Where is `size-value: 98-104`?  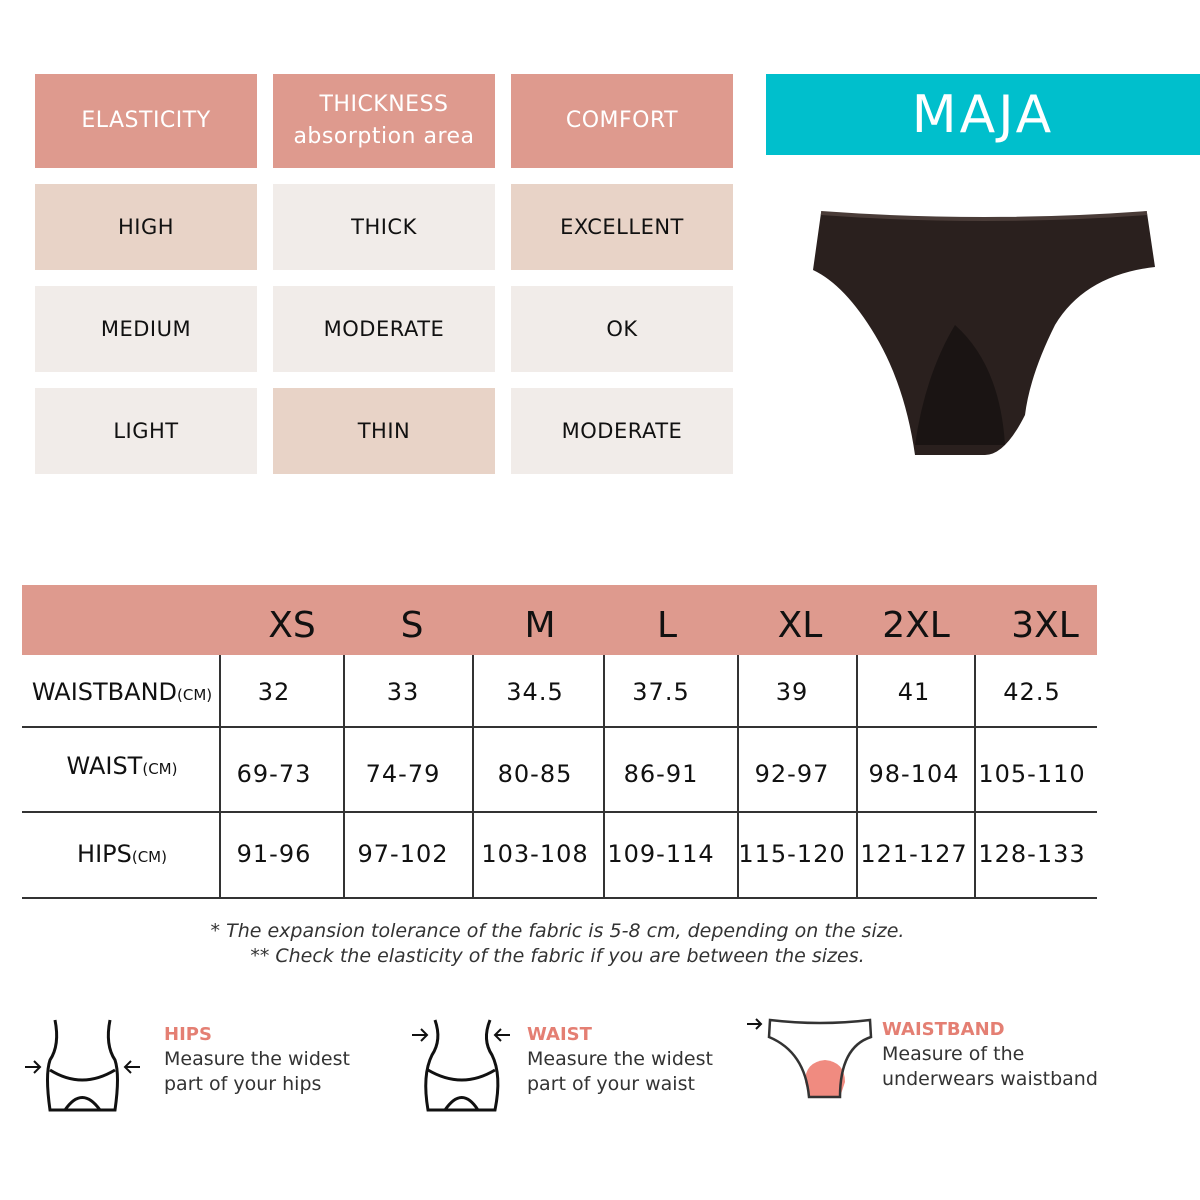 size-value: 98-104 is located at coordinates (914, 774).